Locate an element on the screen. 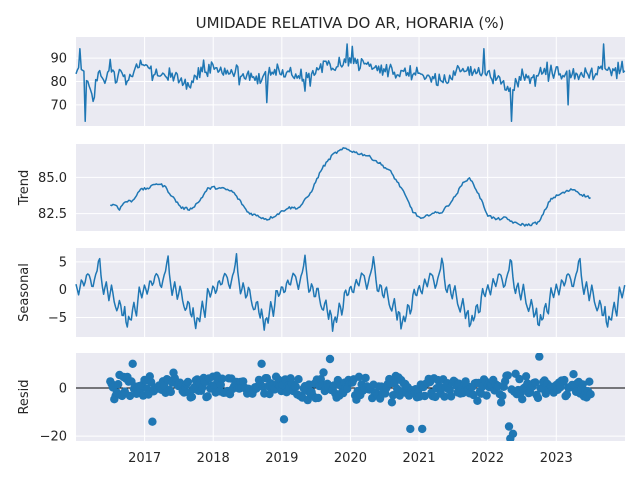  y-tick-label: −20 is located at coordinates (53, 437).